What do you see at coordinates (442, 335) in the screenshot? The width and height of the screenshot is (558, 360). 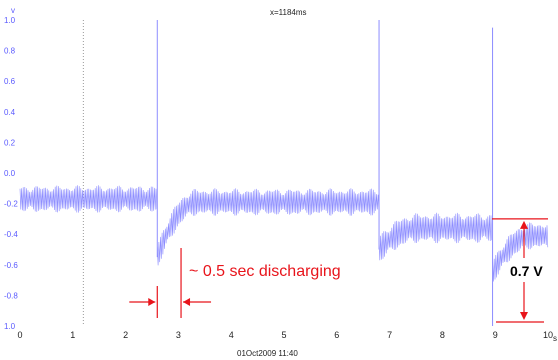 I see `x-tick-label: 8` at bounding box center [442, 335].